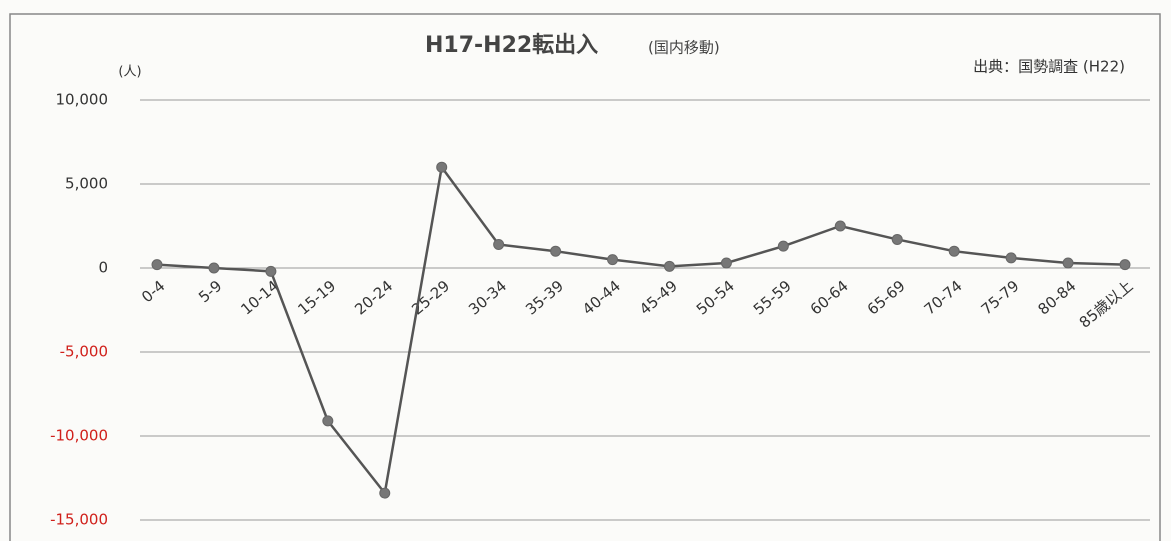 This screenshot has width=1171, height=541. I want to click on x-tick-label: 40-44, so click(601, 298).